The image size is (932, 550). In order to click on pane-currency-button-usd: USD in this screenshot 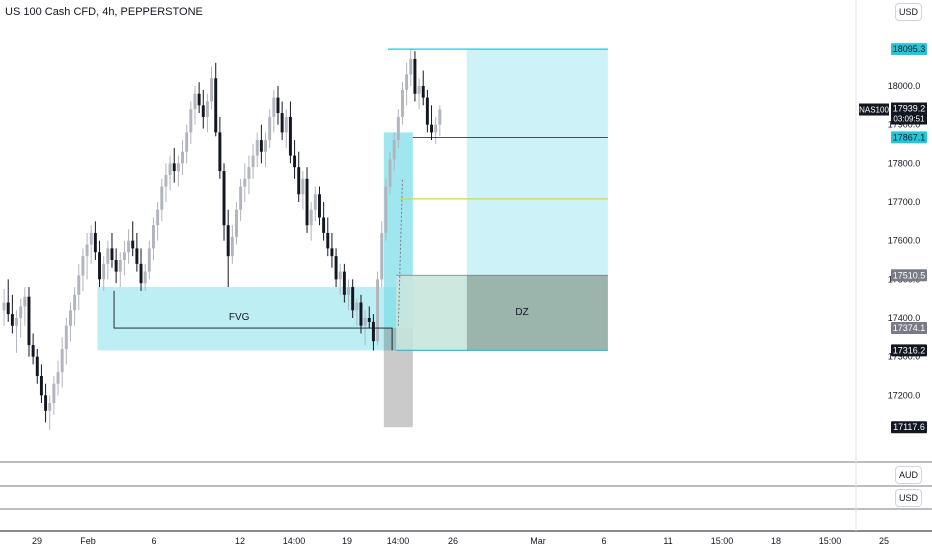, I will do `click(908, 498)`.